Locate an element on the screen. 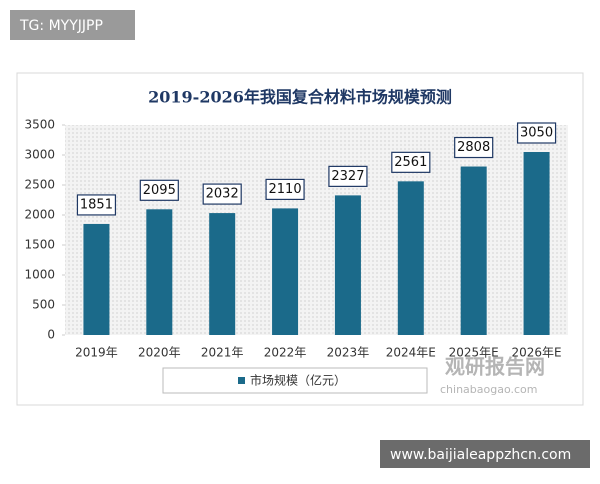 This screenshot has width=600, height=484. data-label: 3050 is located at coordinates (536, 133).